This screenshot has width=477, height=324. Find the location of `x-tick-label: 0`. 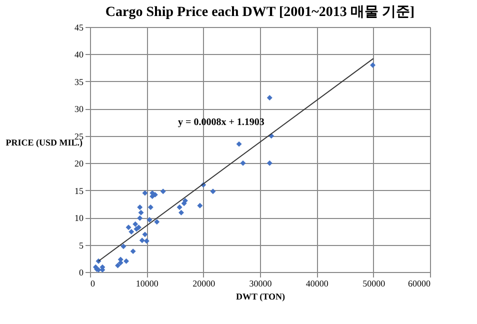

x-tick-label: 0 is located at coordinates (93, 283).